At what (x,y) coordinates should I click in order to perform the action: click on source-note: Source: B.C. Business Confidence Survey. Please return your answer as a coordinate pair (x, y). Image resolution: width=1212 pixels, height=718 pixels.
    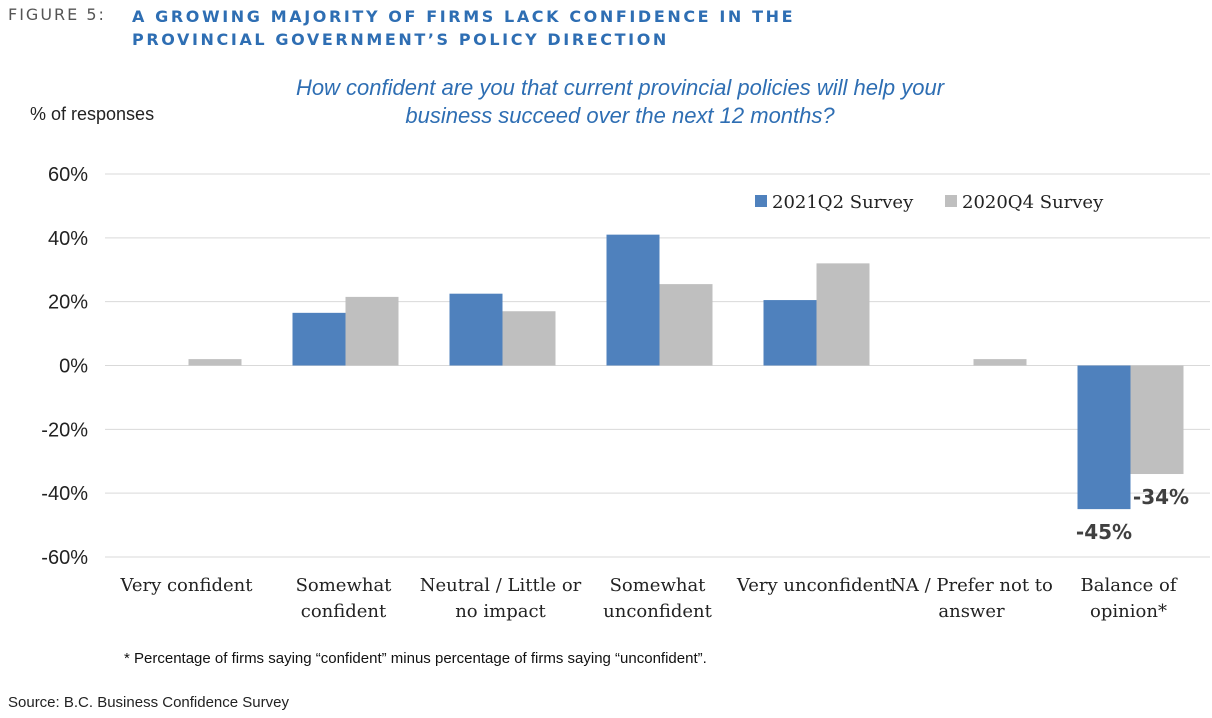
    Looking at the image, I should click on (148, 702).